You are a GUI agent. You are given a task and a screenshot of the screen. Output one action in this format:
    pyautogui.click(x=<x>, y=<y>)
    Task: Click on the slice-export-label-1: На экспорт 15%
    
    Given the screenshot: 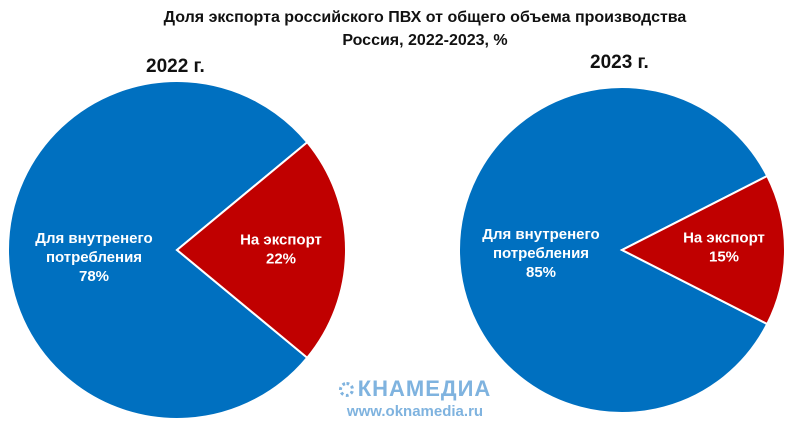 What is the action you would take?
    pyautogui.click(x=724, y=248)
    